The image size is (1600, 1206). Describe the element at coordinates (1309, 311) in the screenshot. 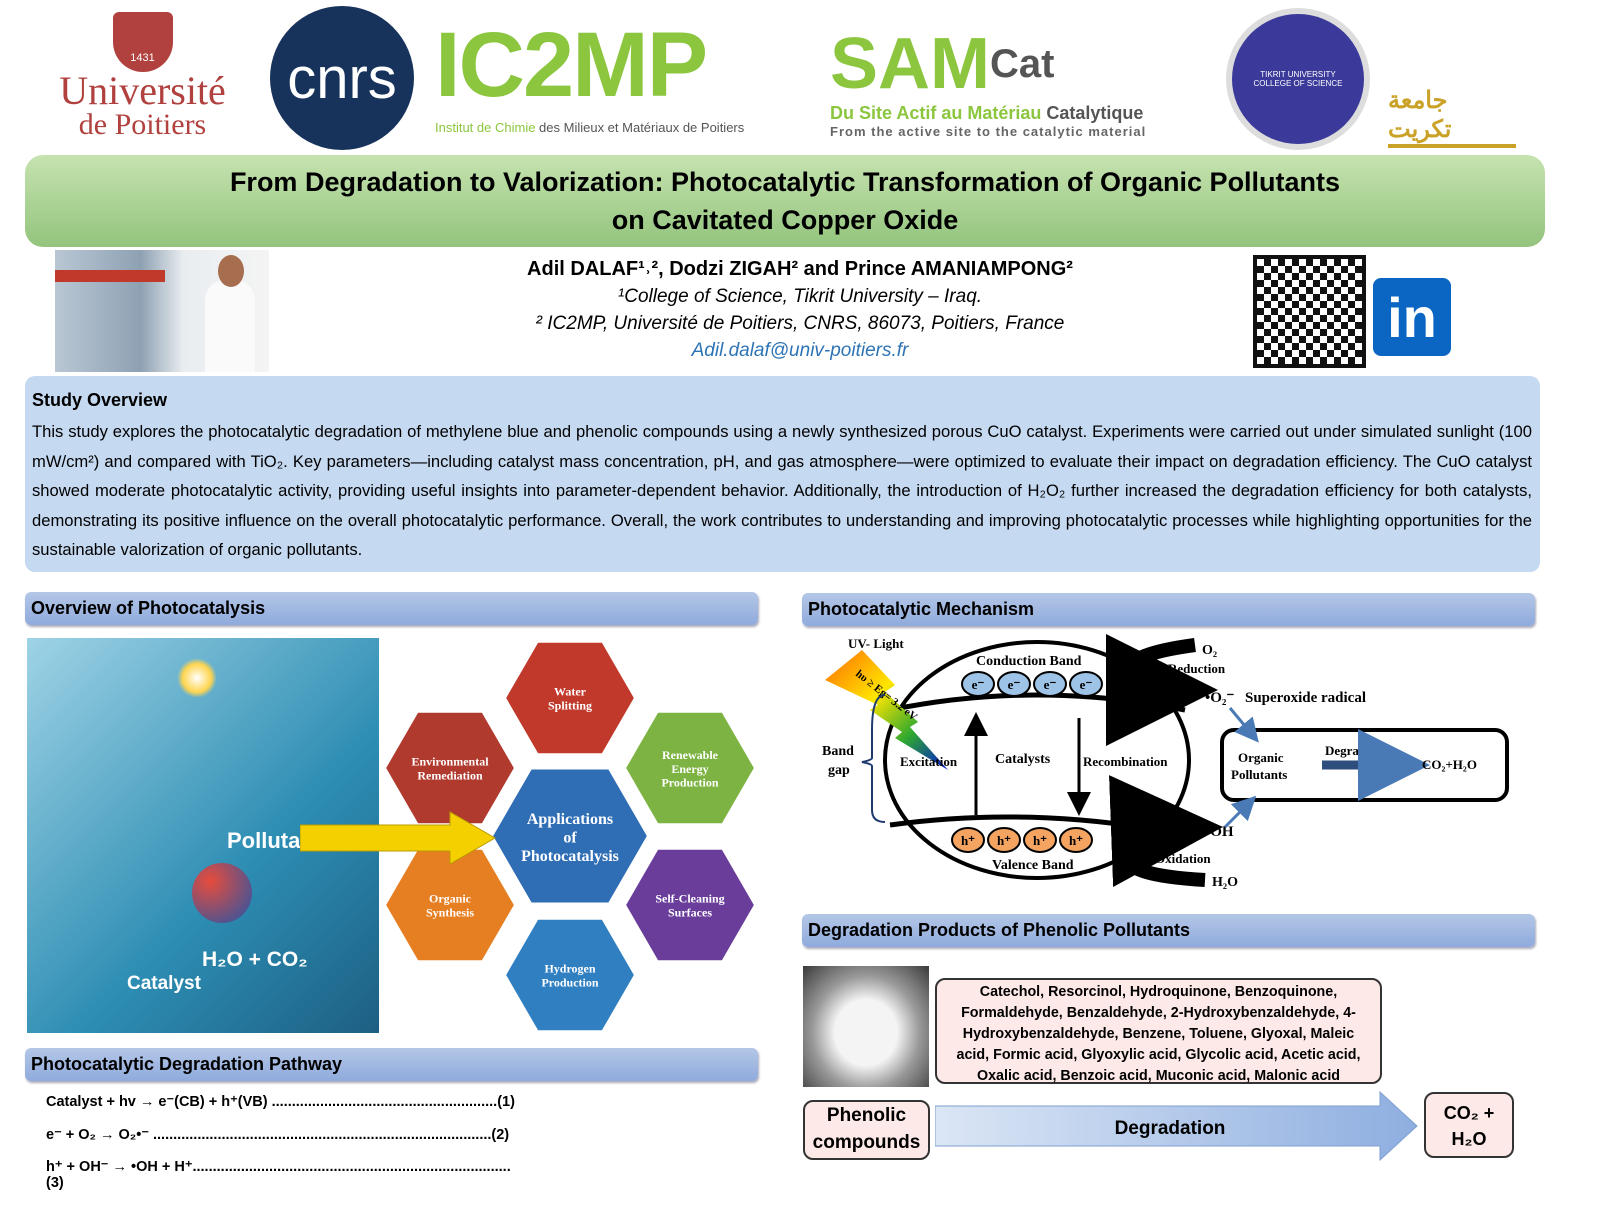

I see `qr-code` at that location.